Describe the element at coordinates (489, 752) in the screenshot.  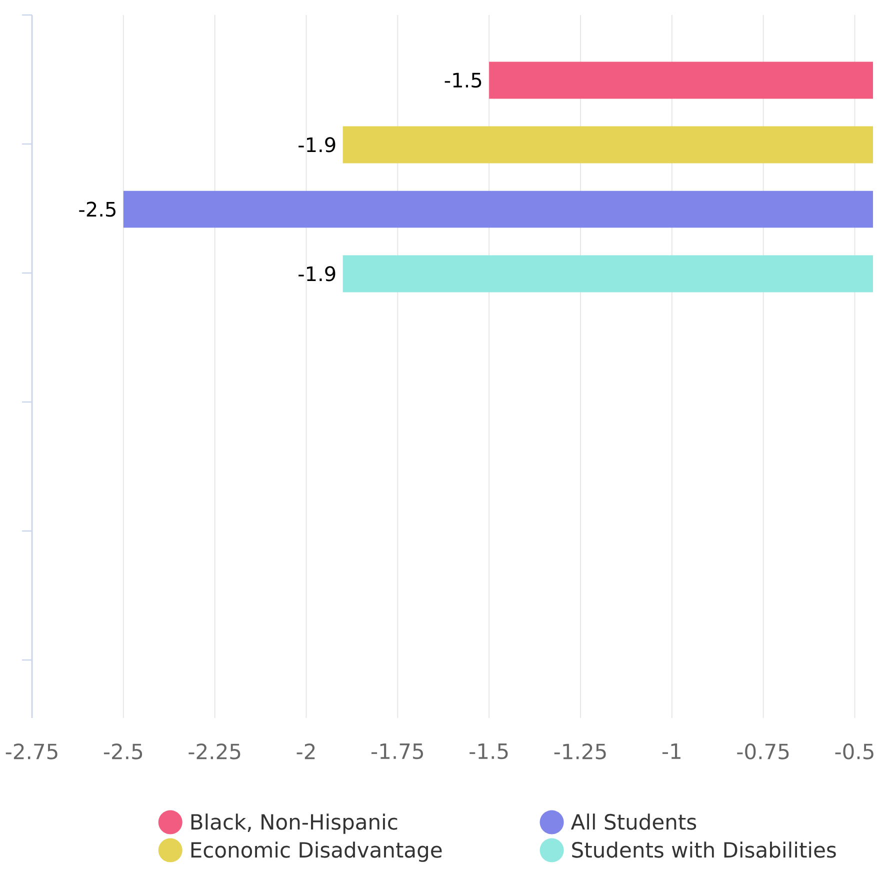
I see `x-tick-label: -1.5` at that location.